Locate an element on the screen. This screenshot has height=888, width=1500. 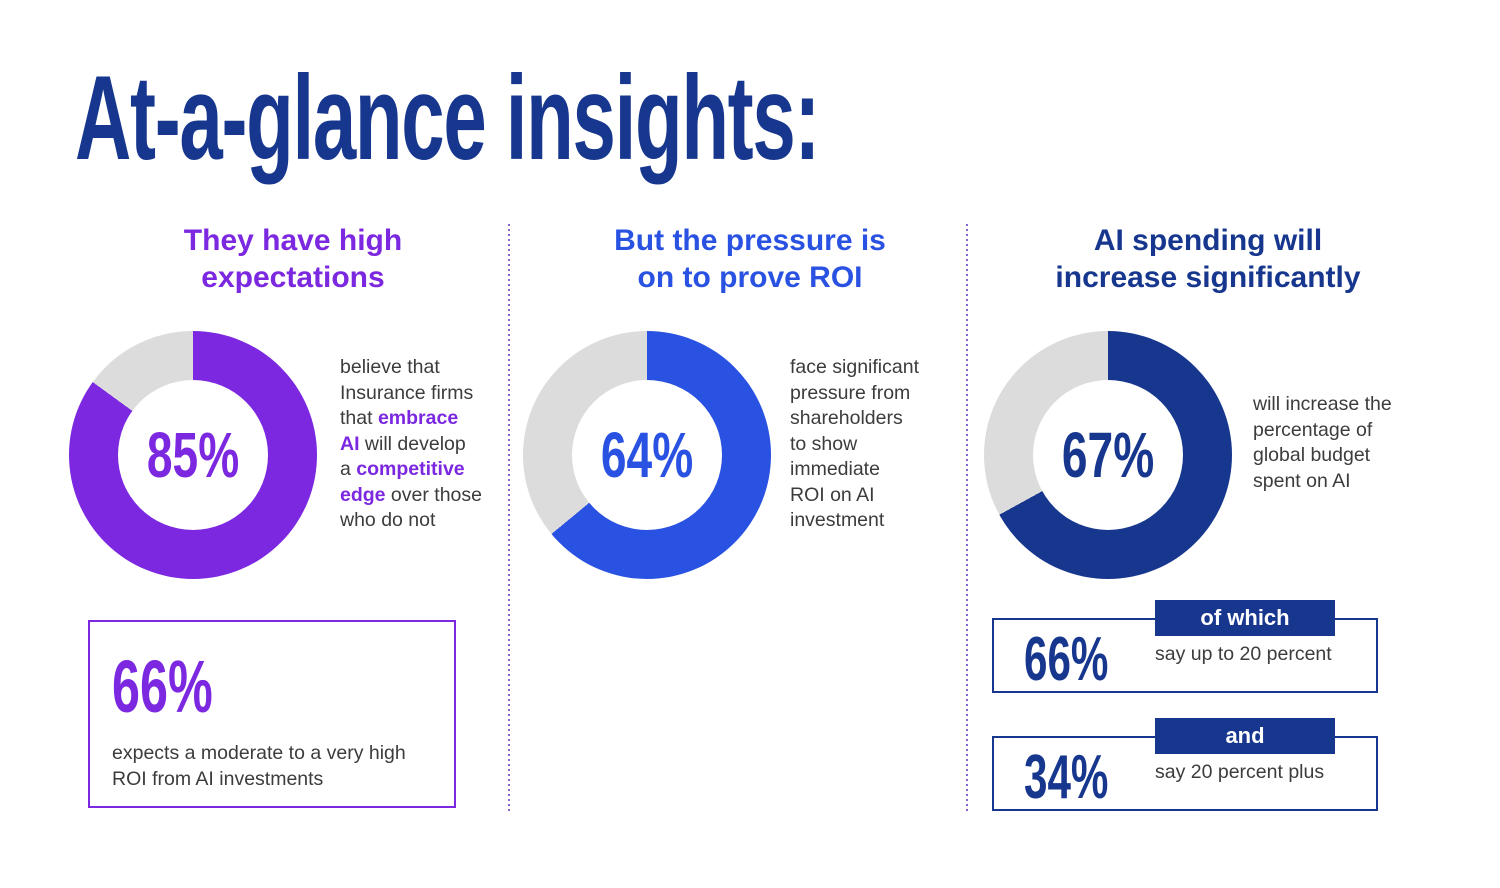
donut-chart-85-percent: 85% is located at coordinates (193, 455).